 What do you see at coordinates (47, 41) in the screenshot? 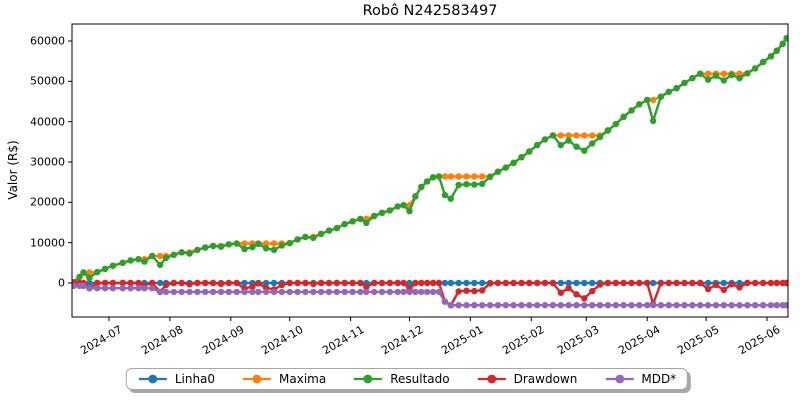
I see `y-tick-label: 60000` at bounding box center [47, 41].